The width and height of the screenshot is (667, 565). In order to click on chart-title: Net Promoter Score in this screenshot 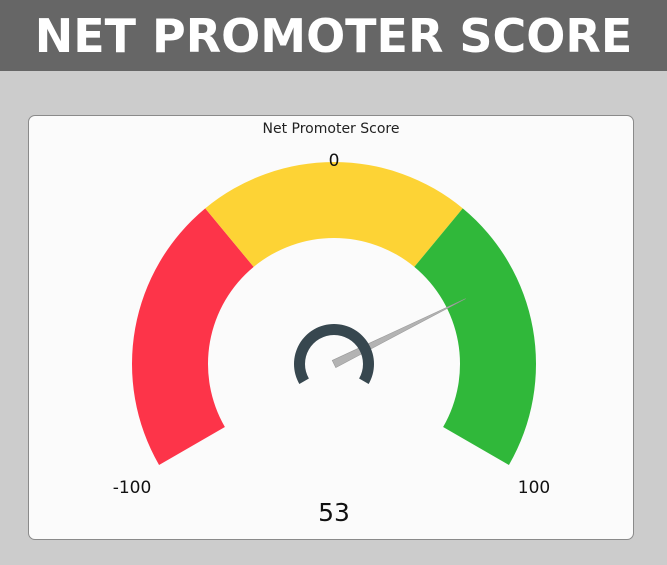, I will do `click(331, 129)`.